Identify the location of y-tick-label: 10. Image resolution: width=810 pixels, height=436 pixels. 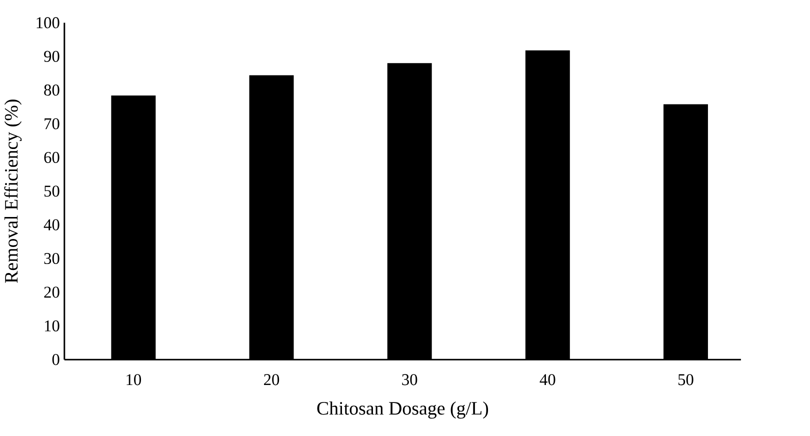
(52, 326).